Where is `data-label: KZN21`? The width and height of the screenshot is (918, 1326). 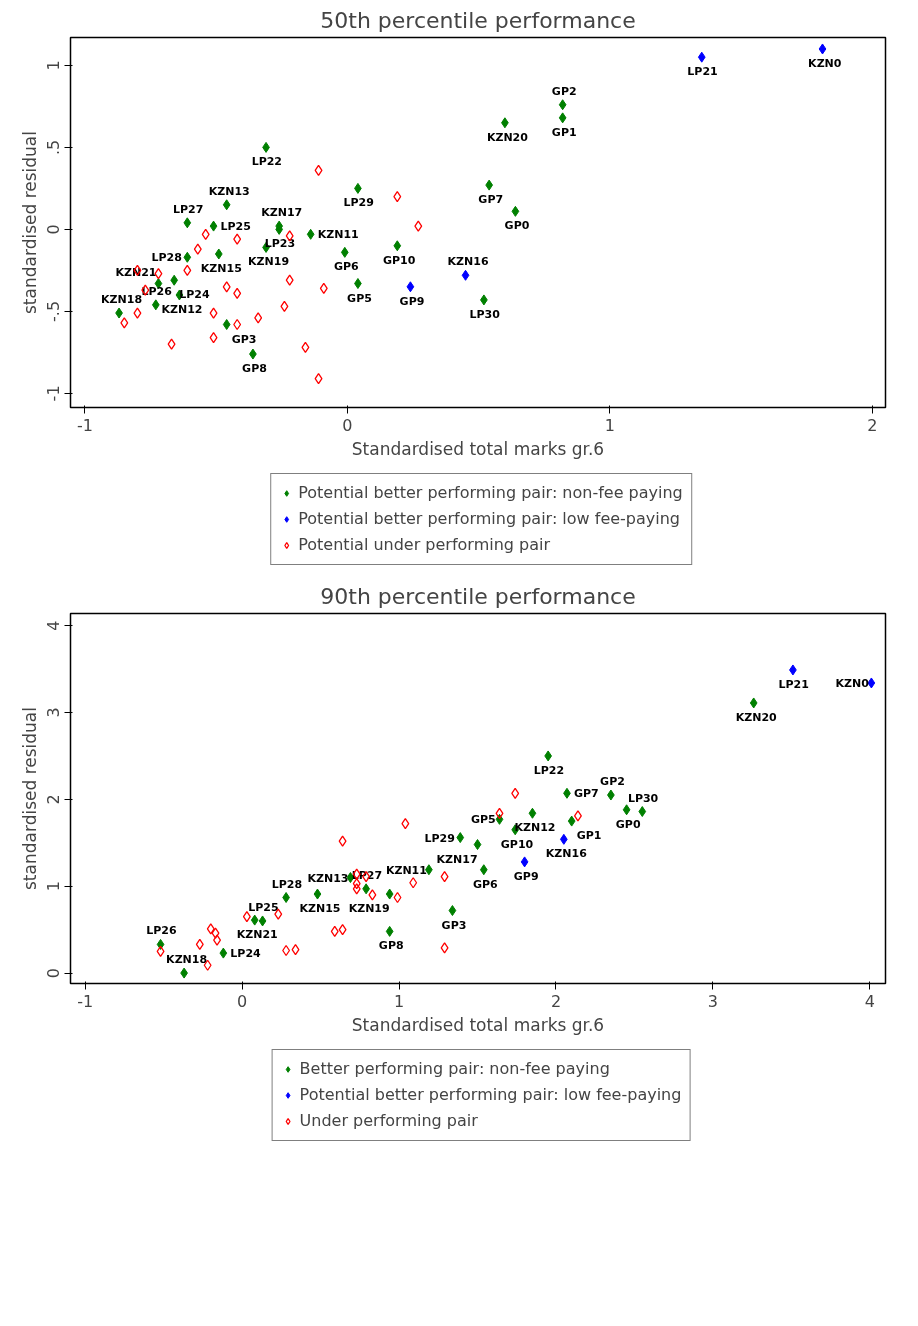
data-label: KZN21 is located at coordinates (257, 935).